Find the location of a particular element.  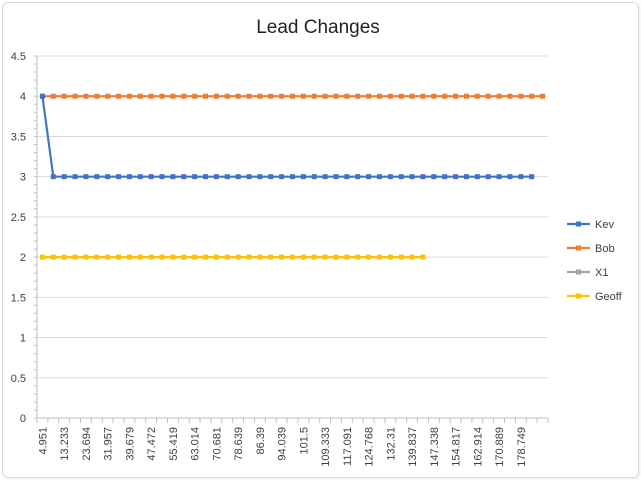

x-tick-label: 31.957 is located at coordinates (109, 444).